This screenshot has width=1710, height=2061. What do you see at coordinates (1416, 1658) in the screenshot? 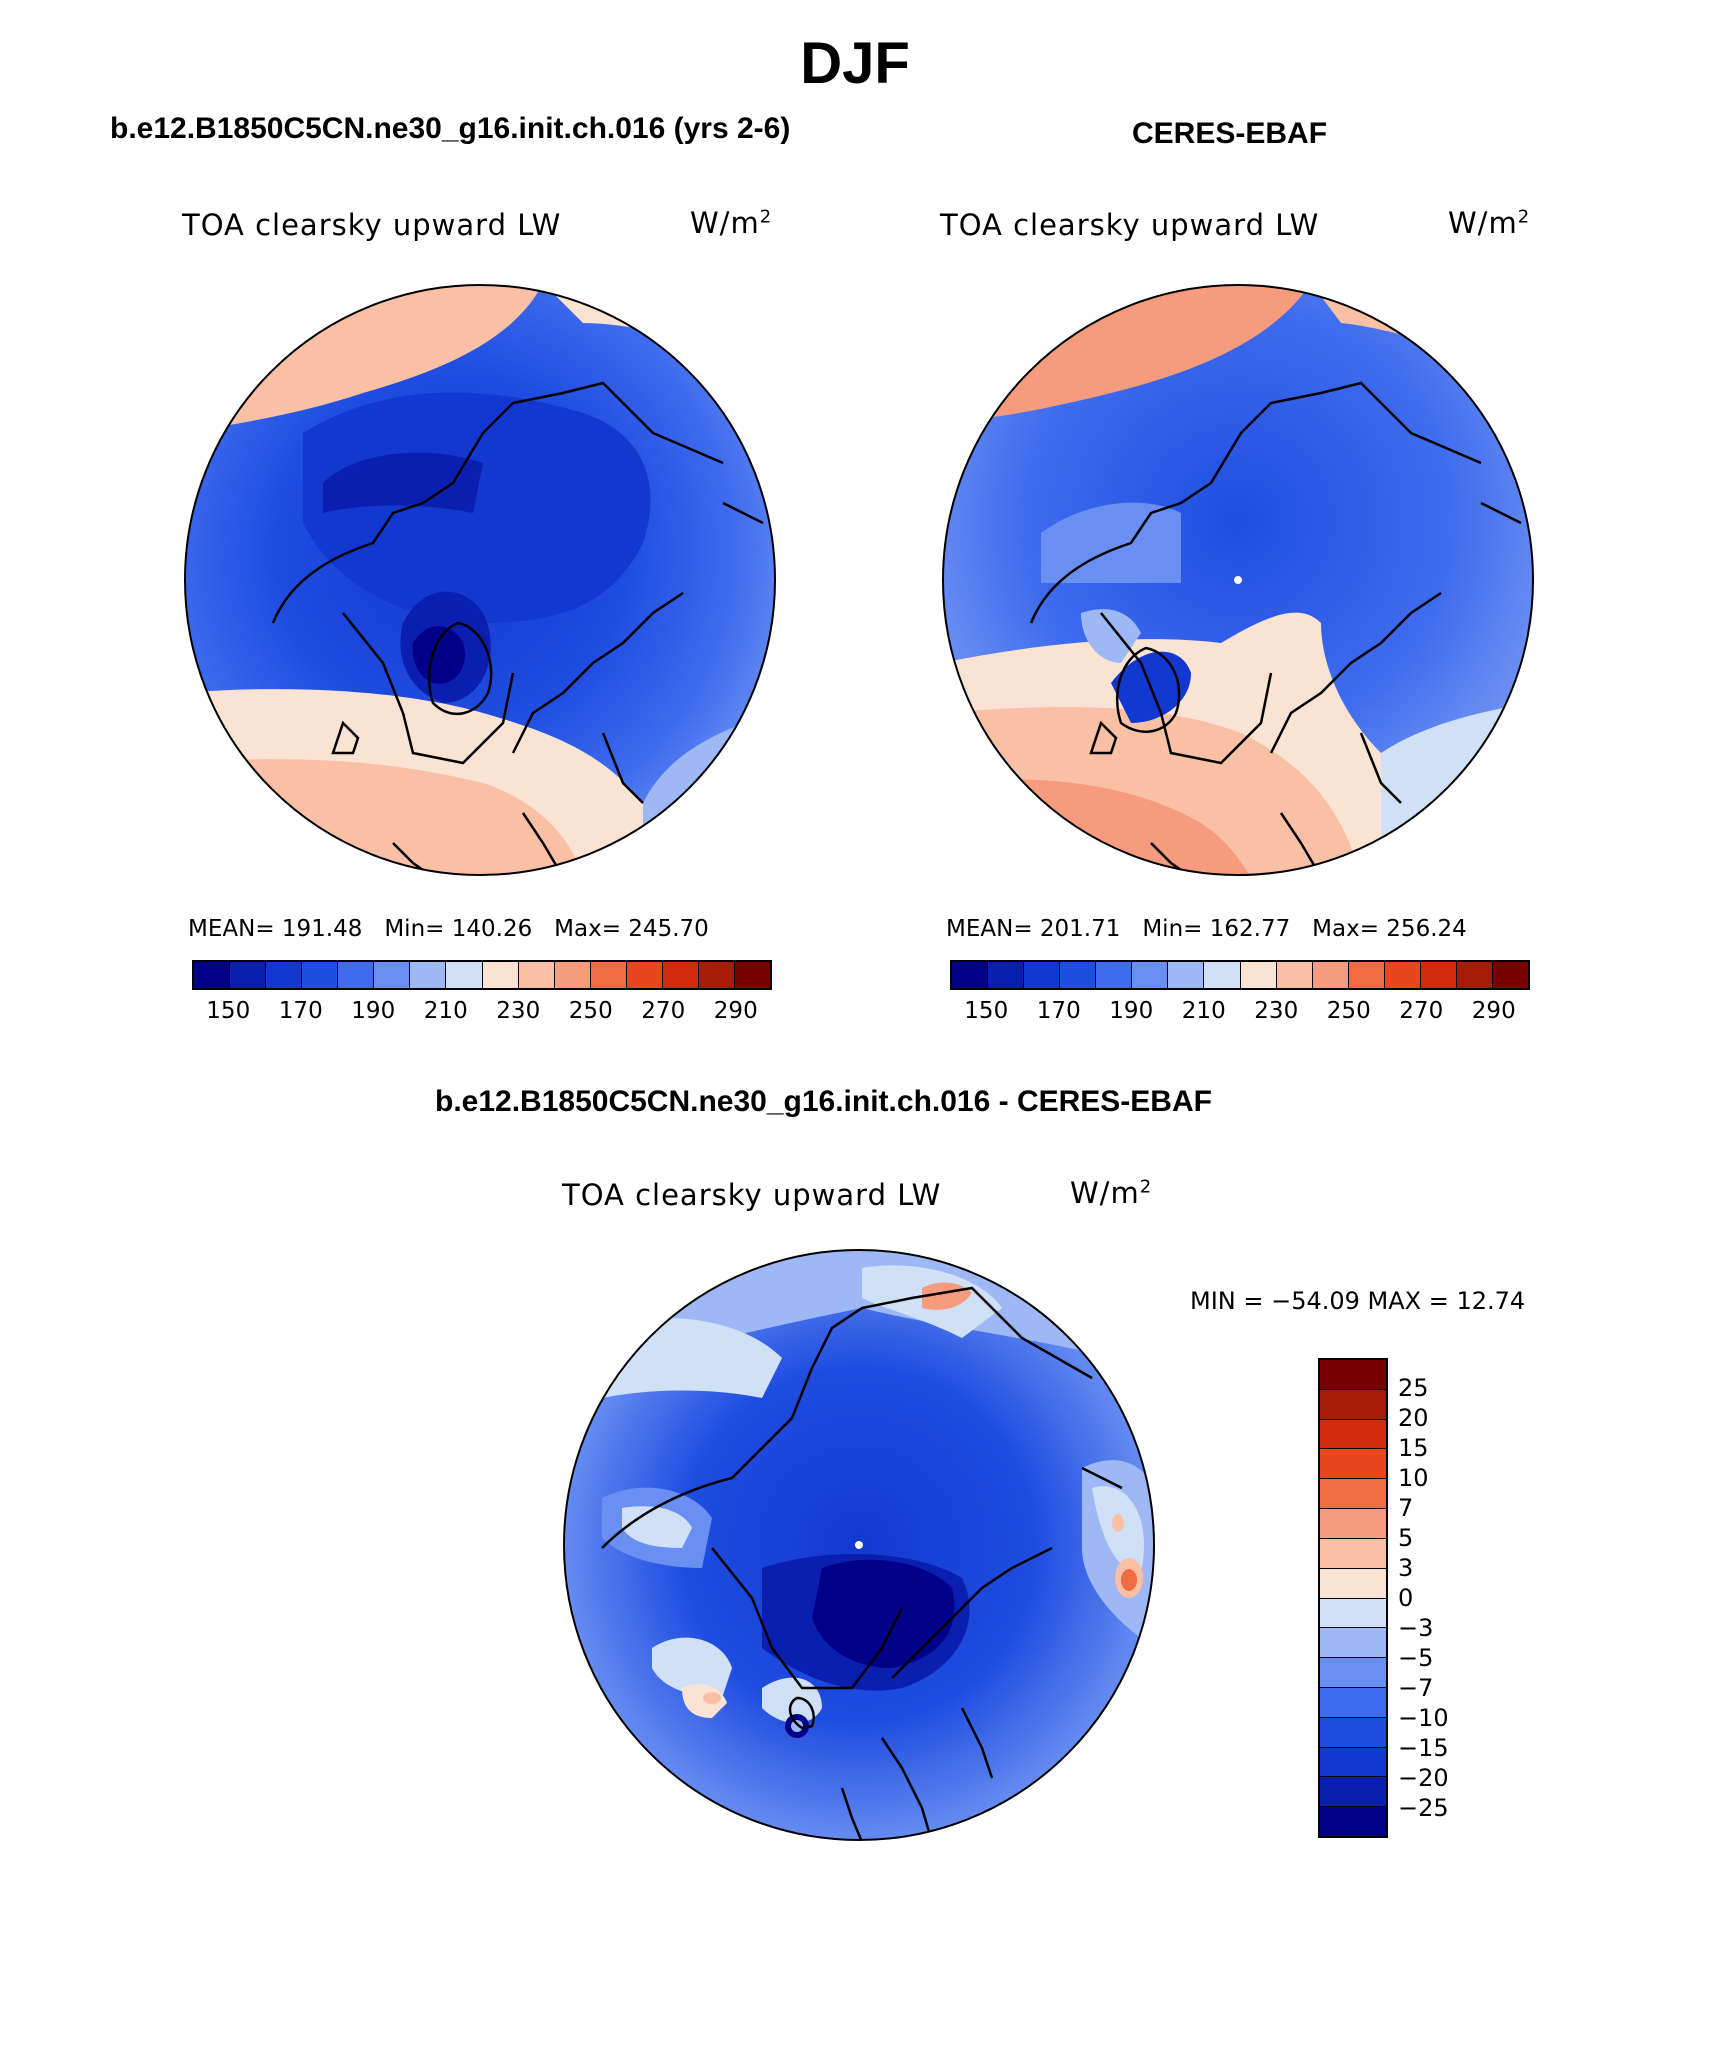
I see `colorbar-tick-label: −5` at bounding box center [1416, 1658].